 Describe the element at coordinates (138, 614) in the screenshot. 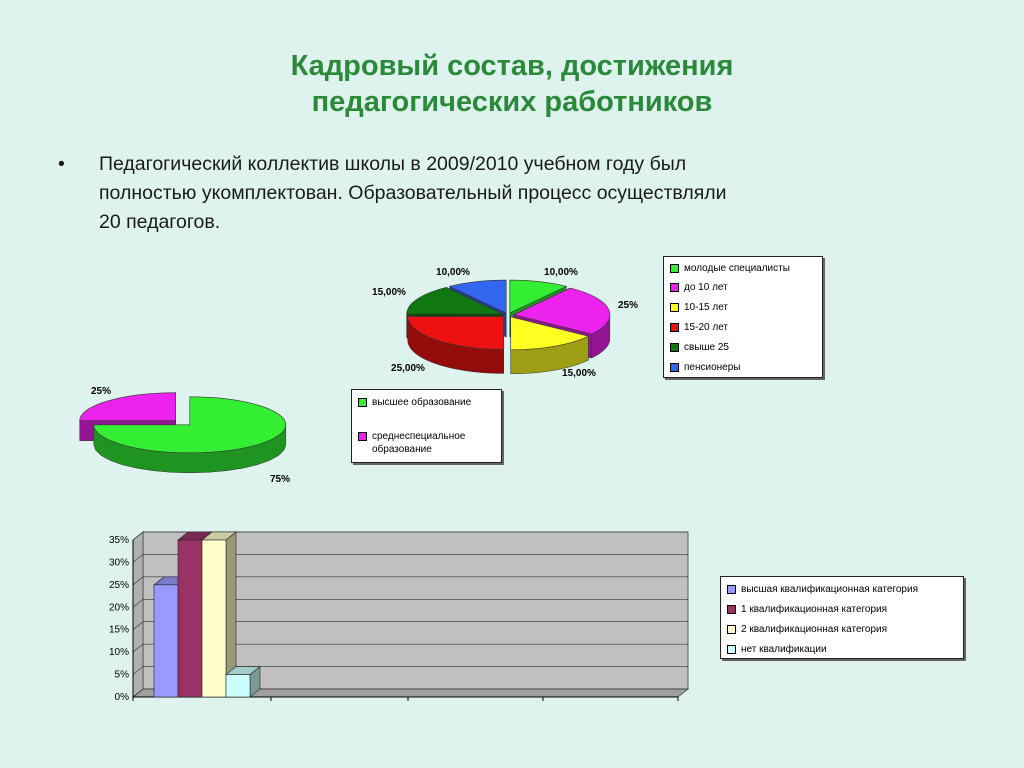

I see `plot-side-wall` at that location.